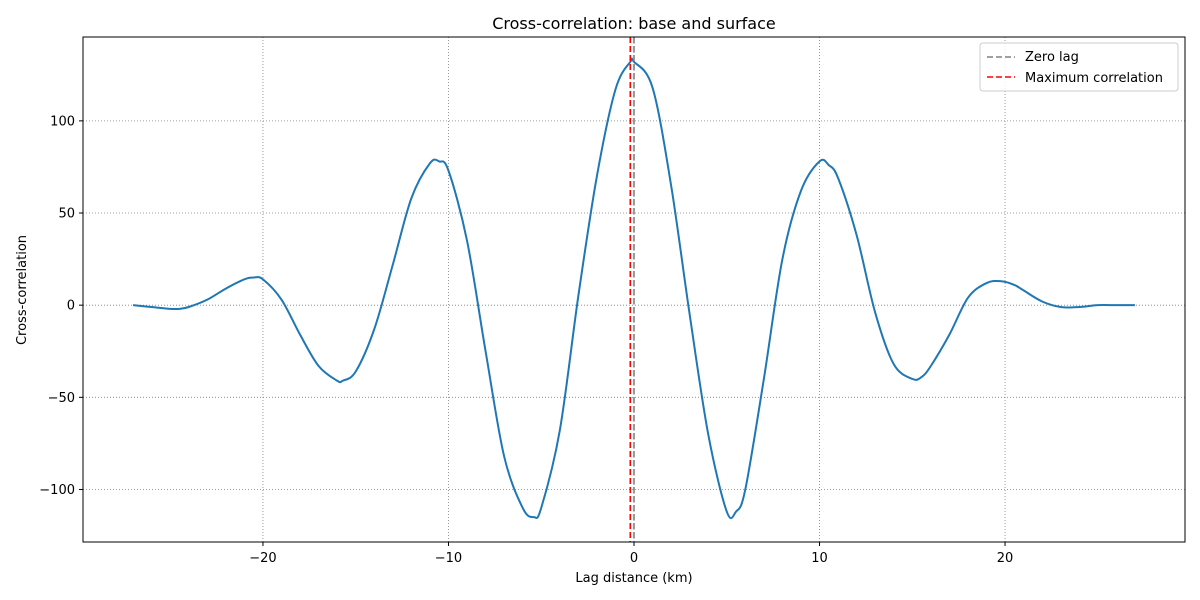  Describe the element at coordinates (448, 558) in the screenshot. I see `x-tick-label: −10` at that location.